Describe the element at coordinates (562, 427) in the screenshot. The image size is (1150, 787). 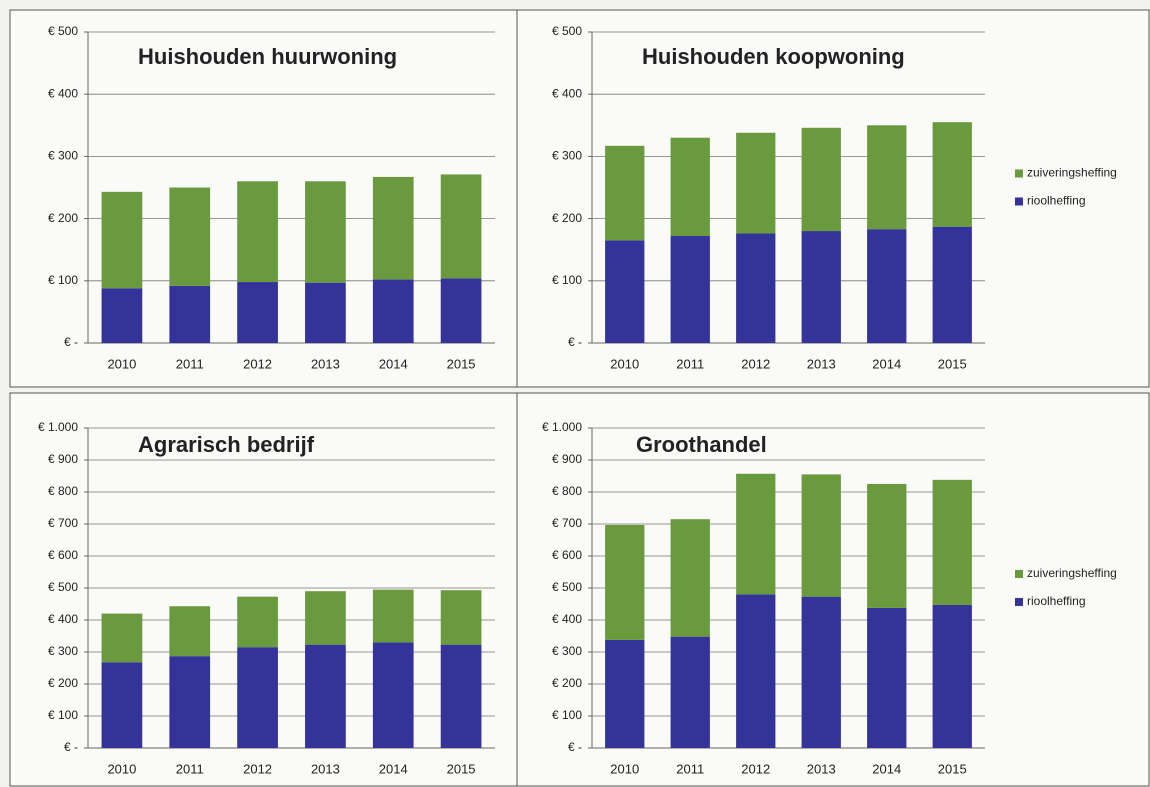
I see `y-tick-label: € 1.000` at that location.